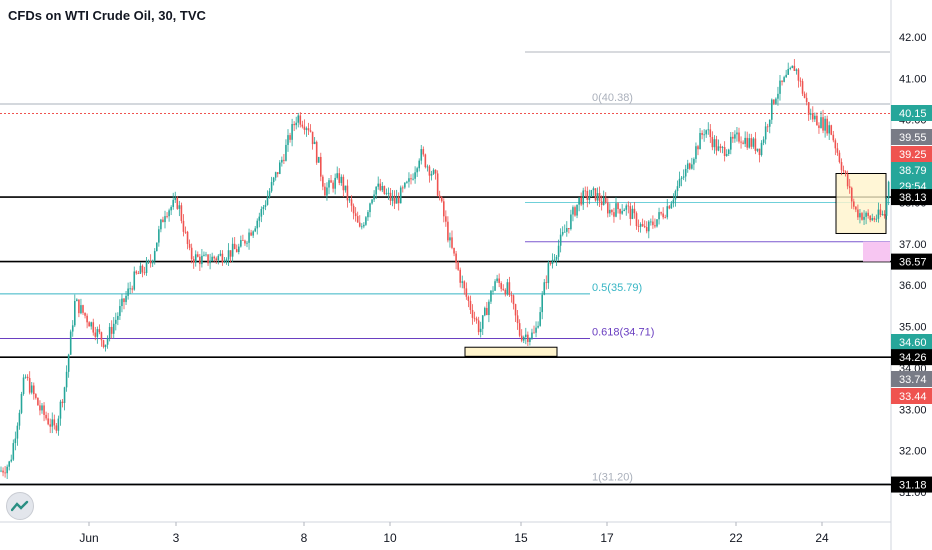 The width and height of the screenshot is (932, 550). What do you see at coordinates (511, 351) in the screenshot?
I see `support-zone-box` at bounding box center [511, 351].